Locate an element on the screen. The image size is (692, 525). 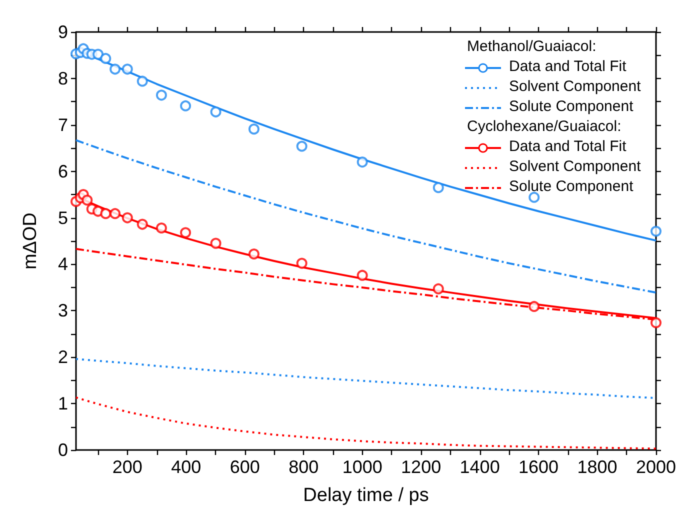
x-tick-label: 2000 is located at coordinates (656, 467).